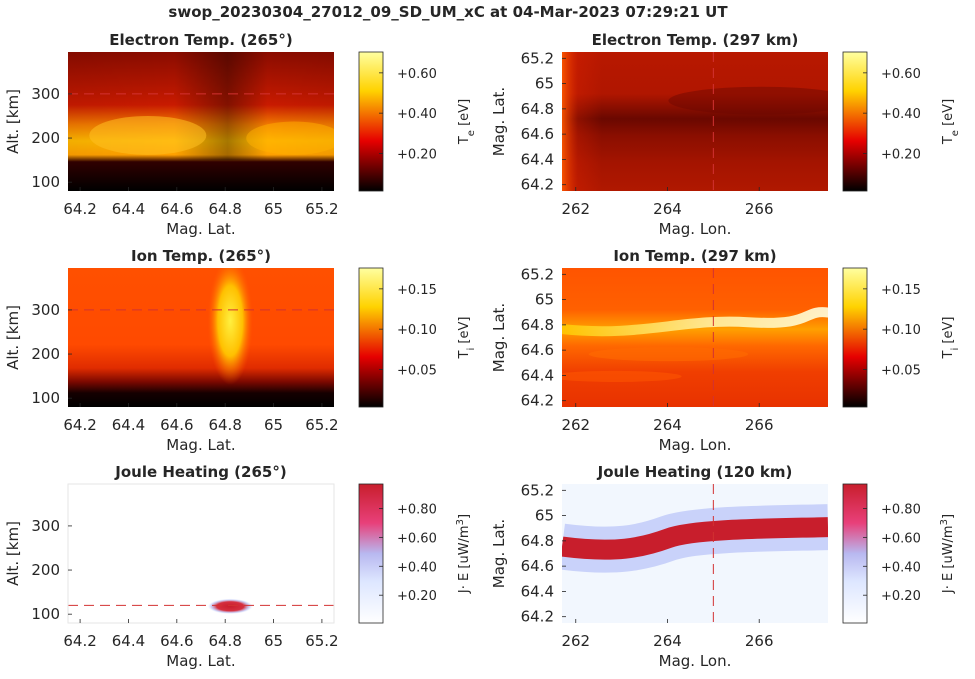 The width and height of the screenshot is (975, 679). I want to click on panel-title: Joule Heating (120 km), so click(695, 472).